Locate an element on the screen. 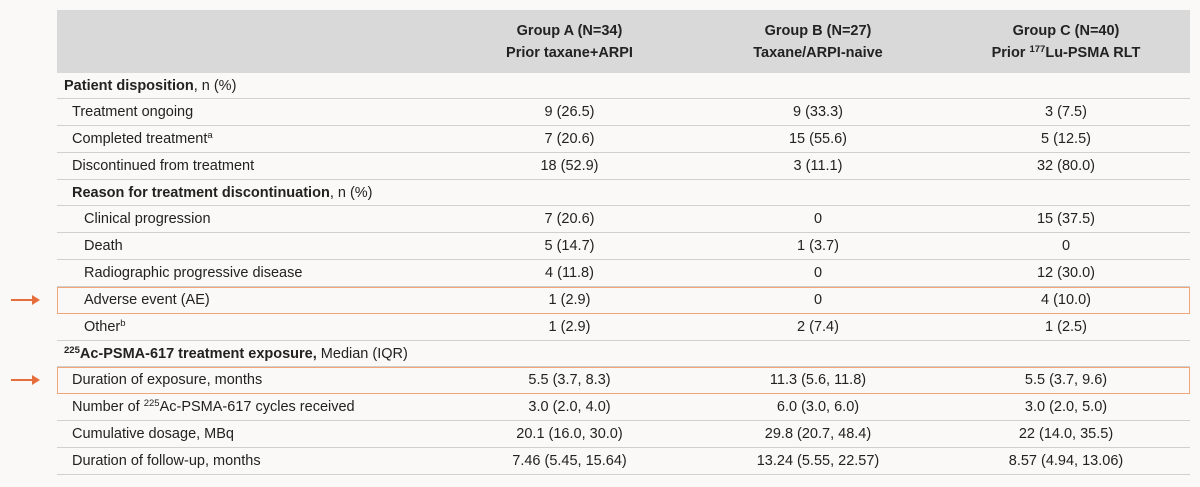 This screenshot has width=1200, height=487. header-group-c: Group C (N=40) Prior 177Lu-PSMA RLT is located at coordinates (1066, 41).